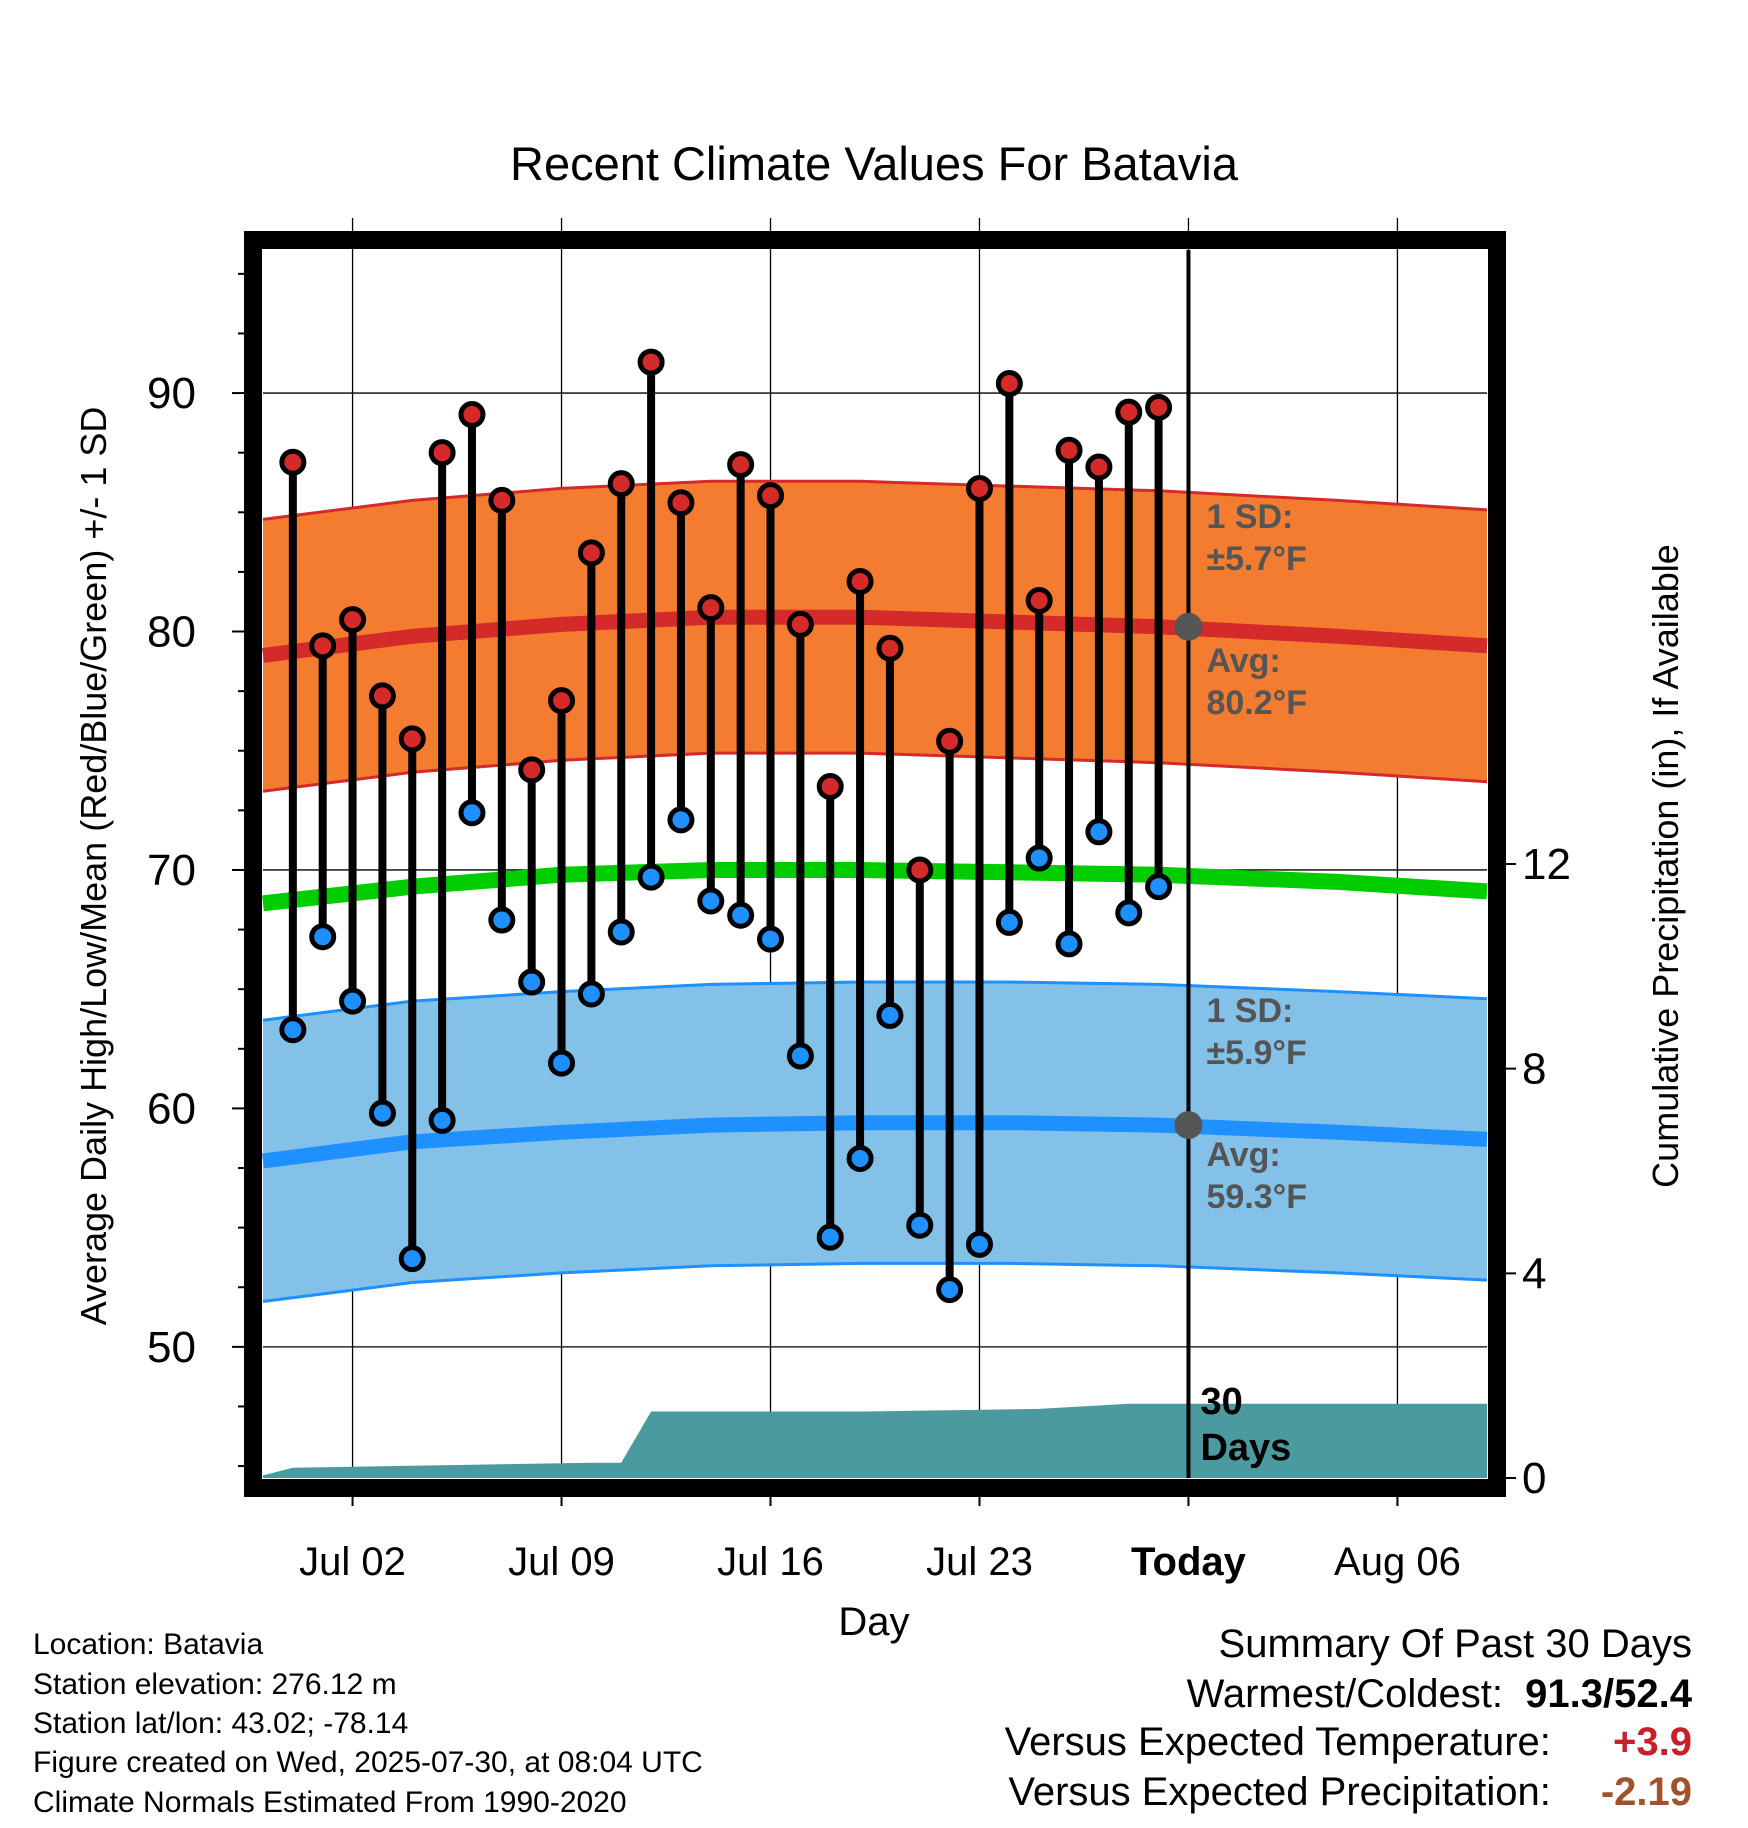  I want to click on temp-label: Versus Expected Temperature:, so click(1277, 1742).